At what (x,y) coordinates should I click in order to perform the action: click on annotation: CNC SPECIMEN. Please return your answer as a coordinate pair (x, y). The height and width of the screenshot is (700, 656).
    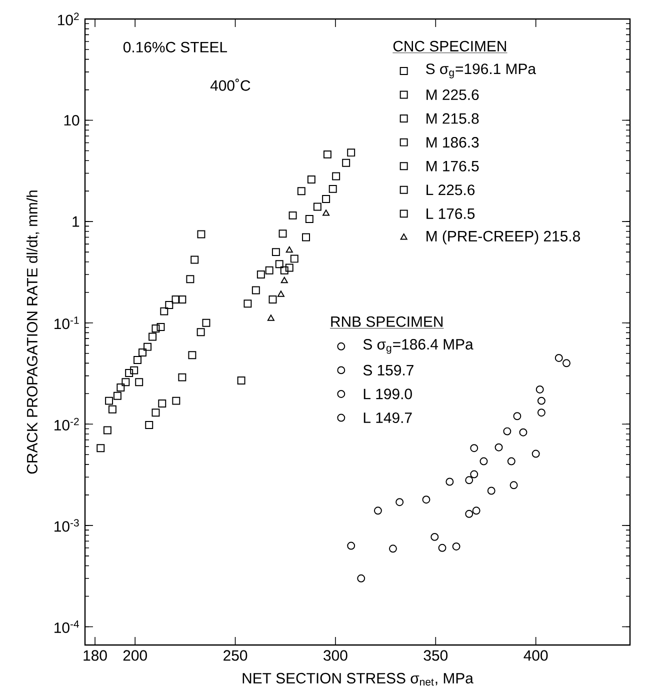
    Looking at the image, I should click on (449, 46).